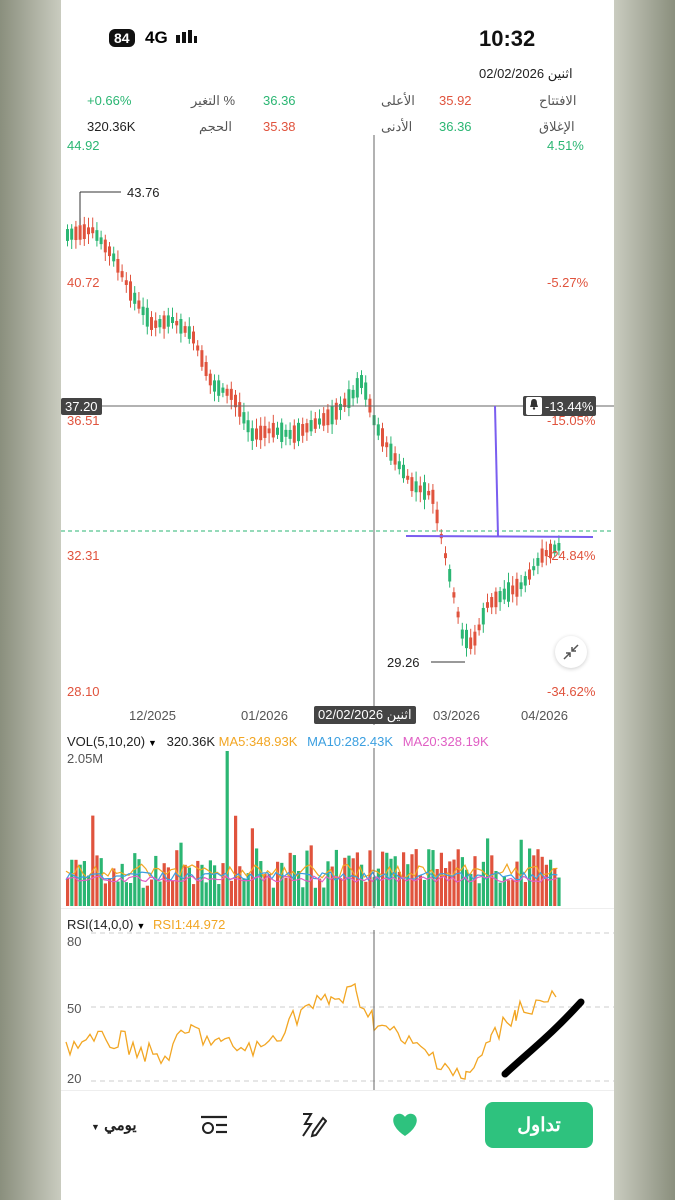 The image size is (675, 1200). What do you see at coordinates (405, 1127) in the screenshot?
I see `favorite-button` at bounding box center [405, 1127].